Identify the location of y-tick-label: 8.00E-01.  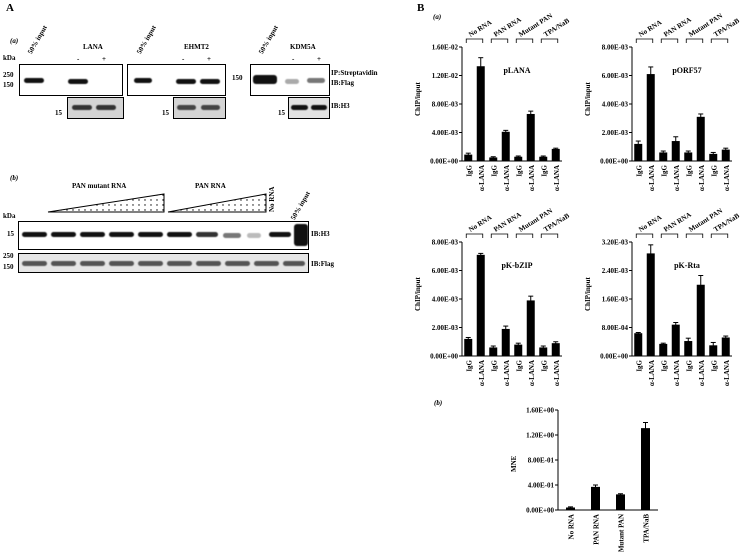
(541, 461).